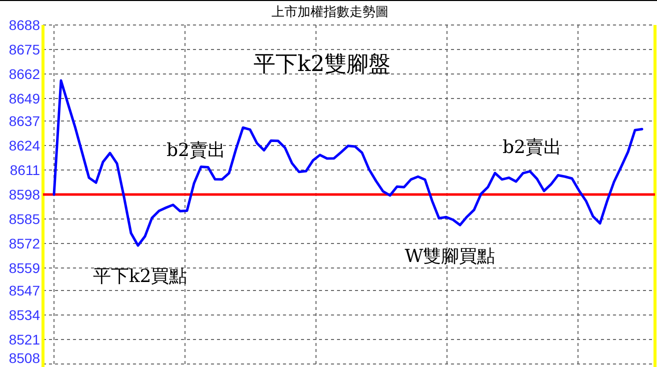  What do you see at coordinates (450, 256) in the screenshot?
I see `annotation: W雙腳買點` at bounding box center [450, 256].